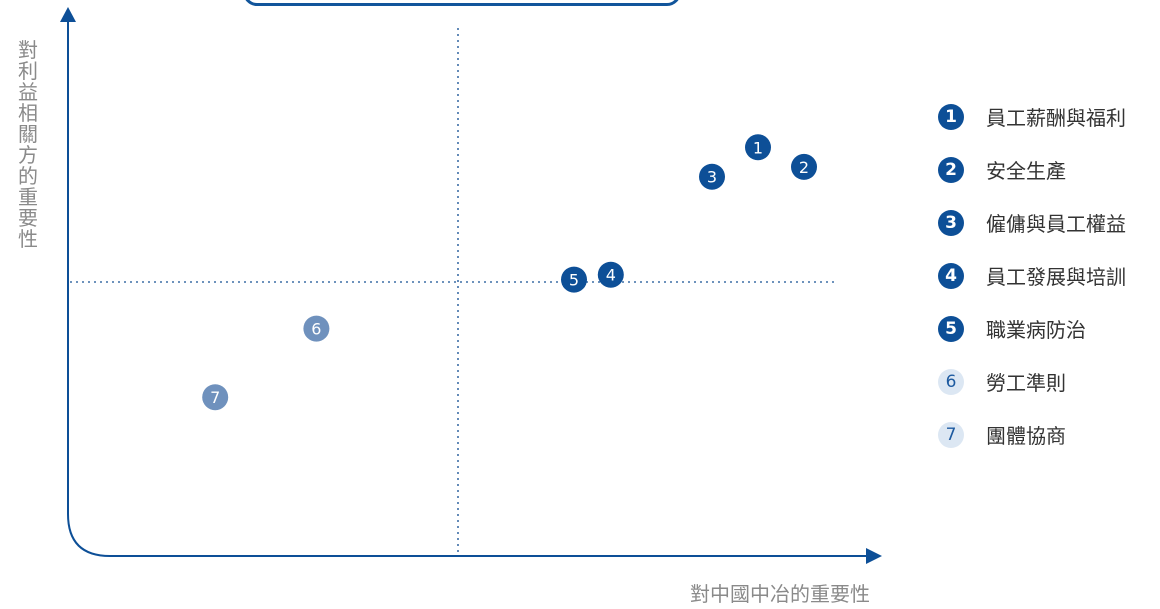  I want to click on data-point-4: 4, so click(610, 274).